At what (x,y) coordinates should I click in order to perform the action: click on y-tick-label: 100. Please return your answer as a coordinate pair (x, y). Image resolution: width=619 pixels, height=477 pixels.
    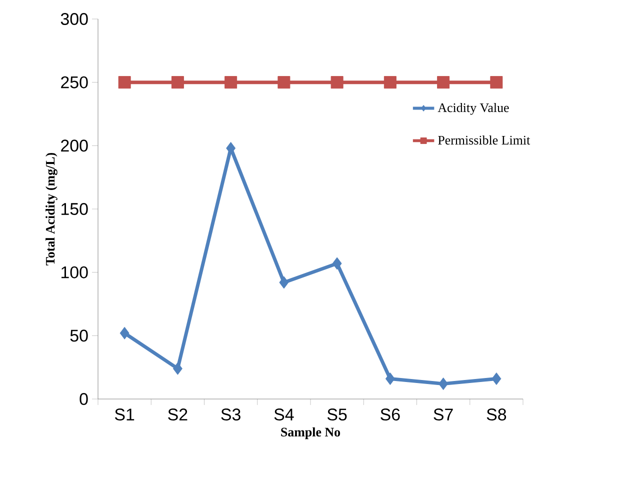
    Looking at the image, I should click on (75, 272).